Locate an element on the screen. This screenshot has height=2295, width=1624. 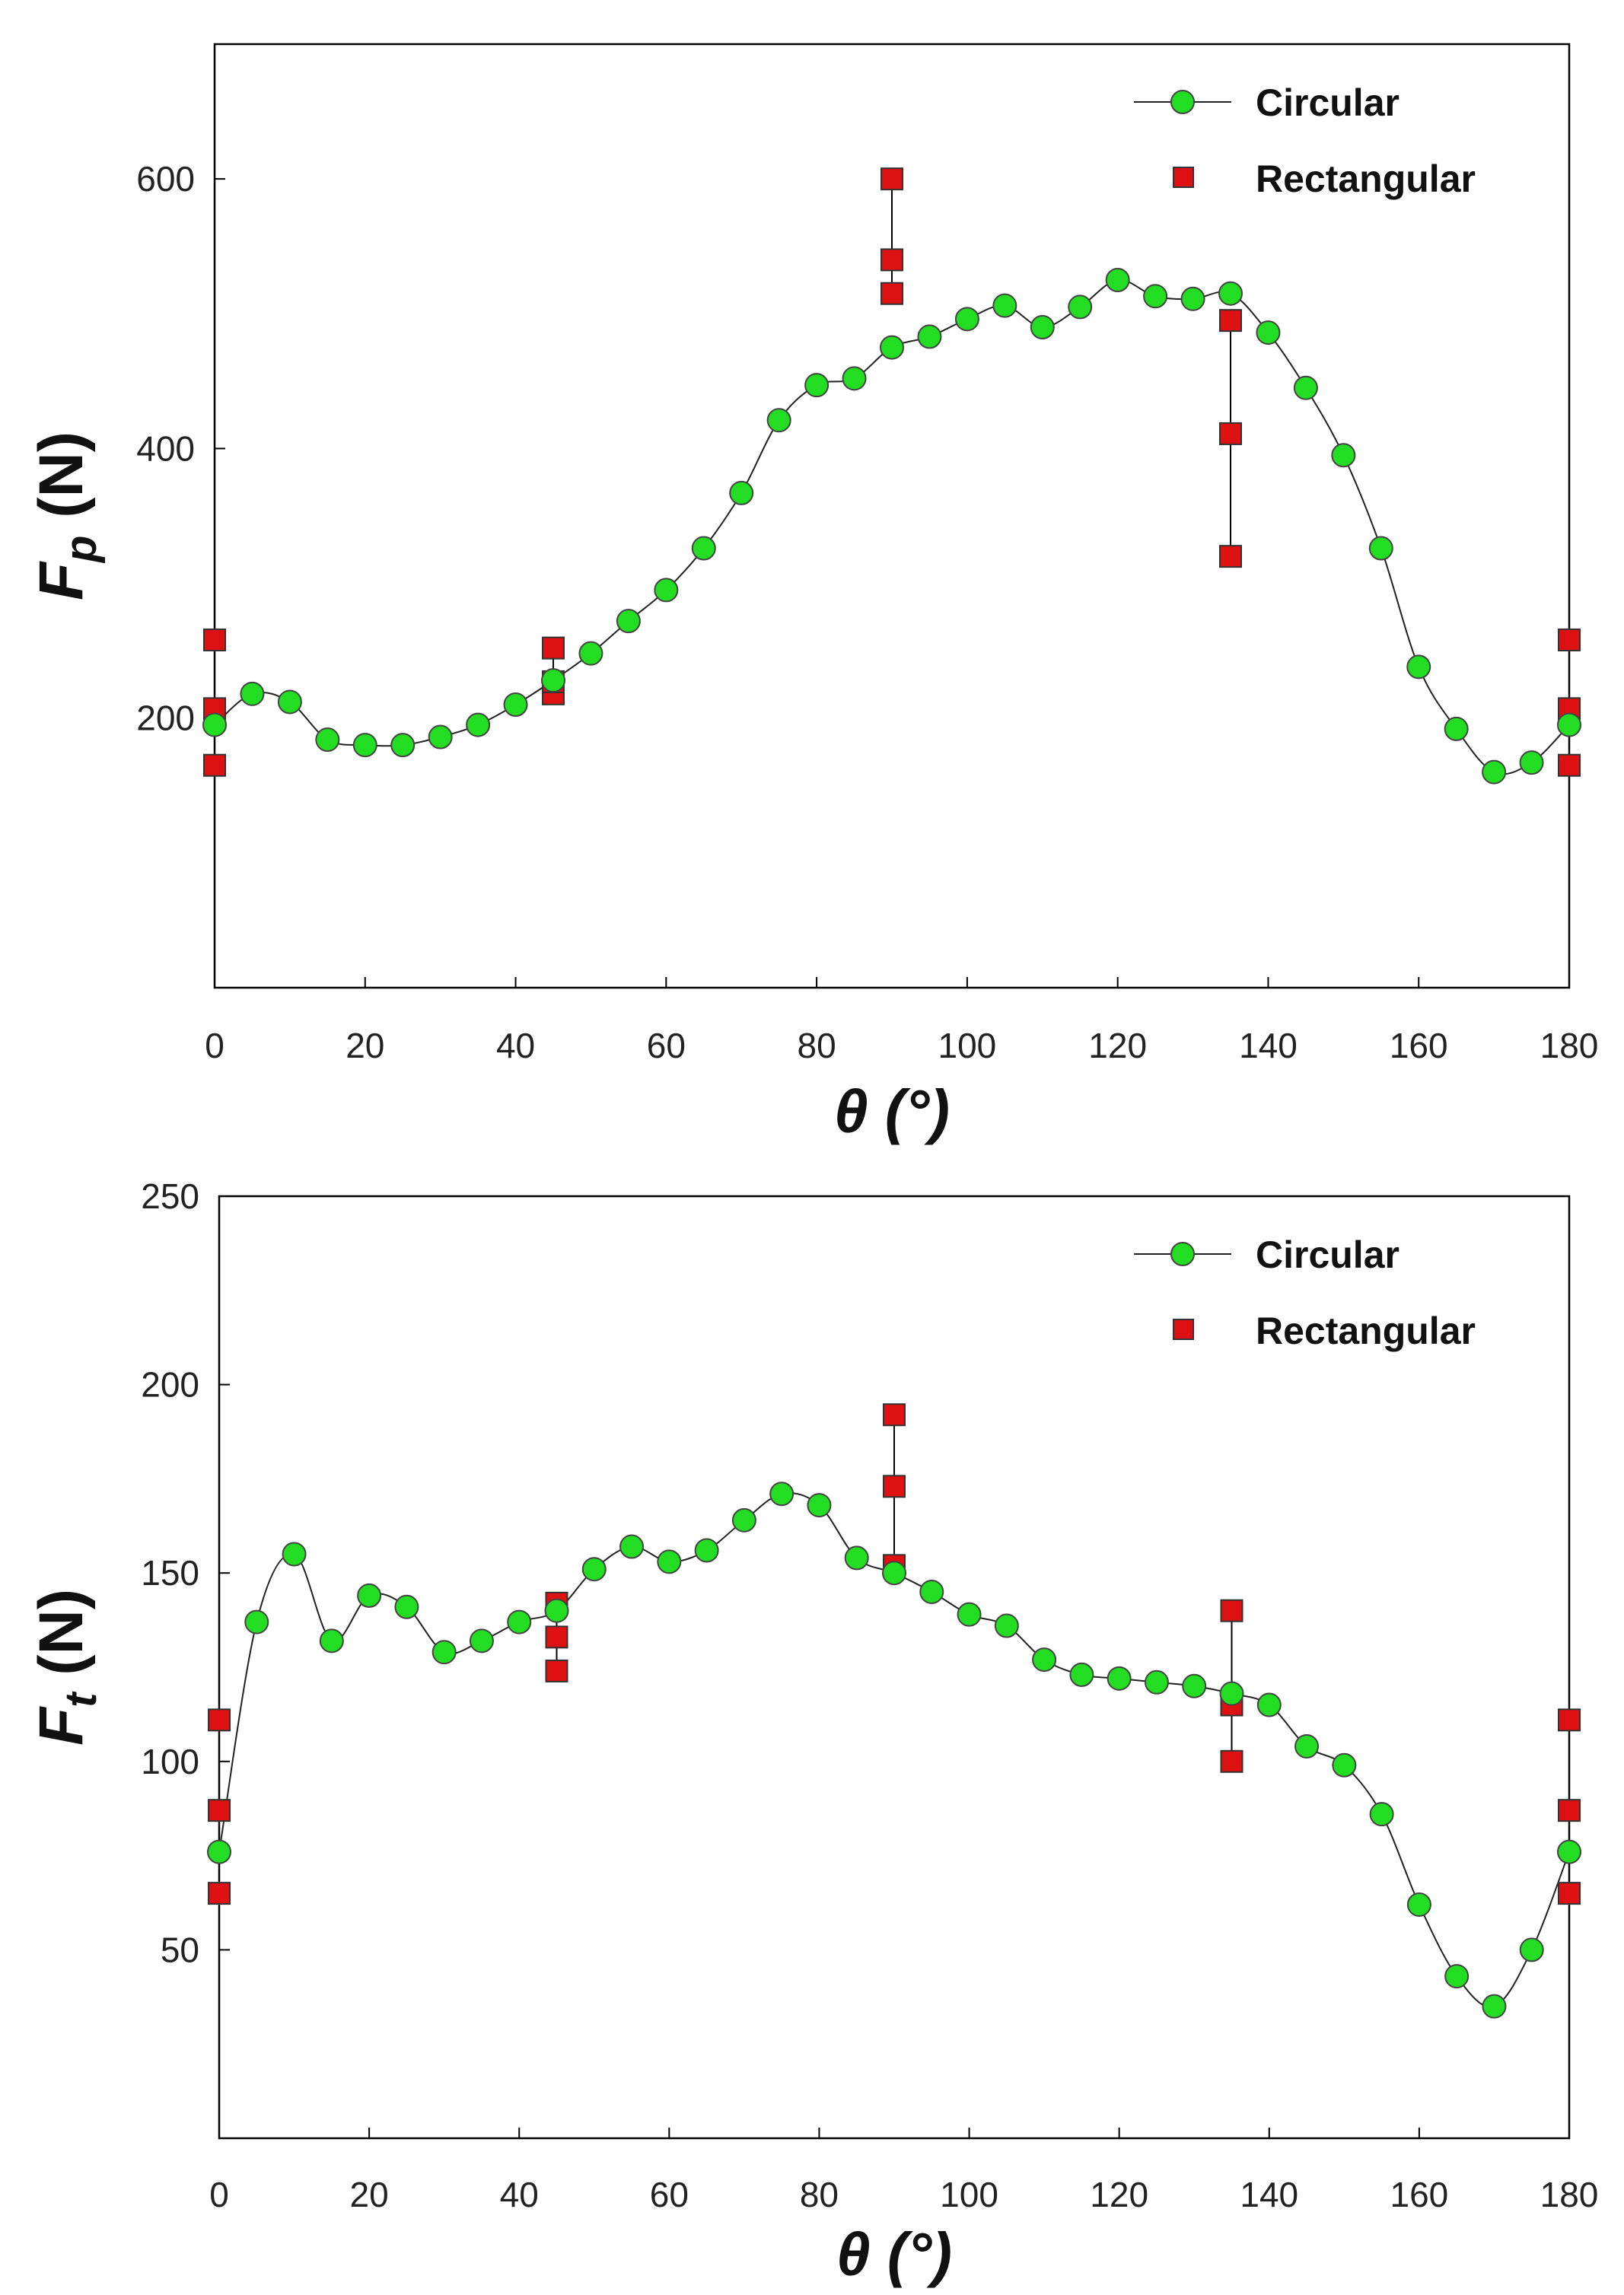
y-tick-label: 250 is located at coordinates (170, 1196).